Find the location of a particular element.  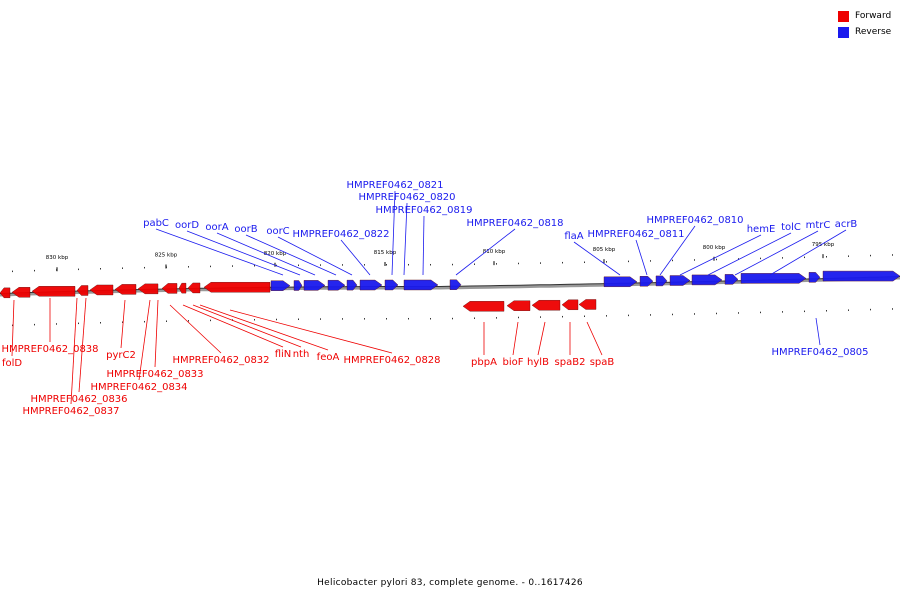

reverse-gene-label-12-leader is located at coordinates (677, 250).